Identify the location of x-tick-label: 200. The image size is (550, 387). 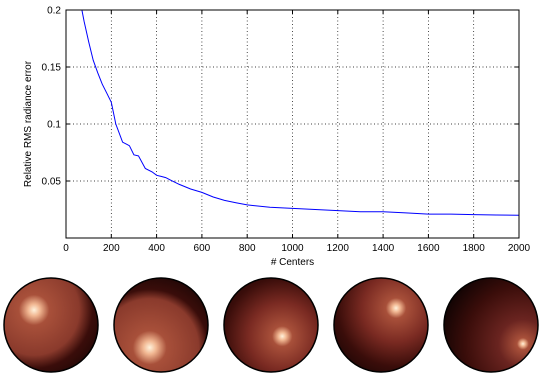
(111, 248).